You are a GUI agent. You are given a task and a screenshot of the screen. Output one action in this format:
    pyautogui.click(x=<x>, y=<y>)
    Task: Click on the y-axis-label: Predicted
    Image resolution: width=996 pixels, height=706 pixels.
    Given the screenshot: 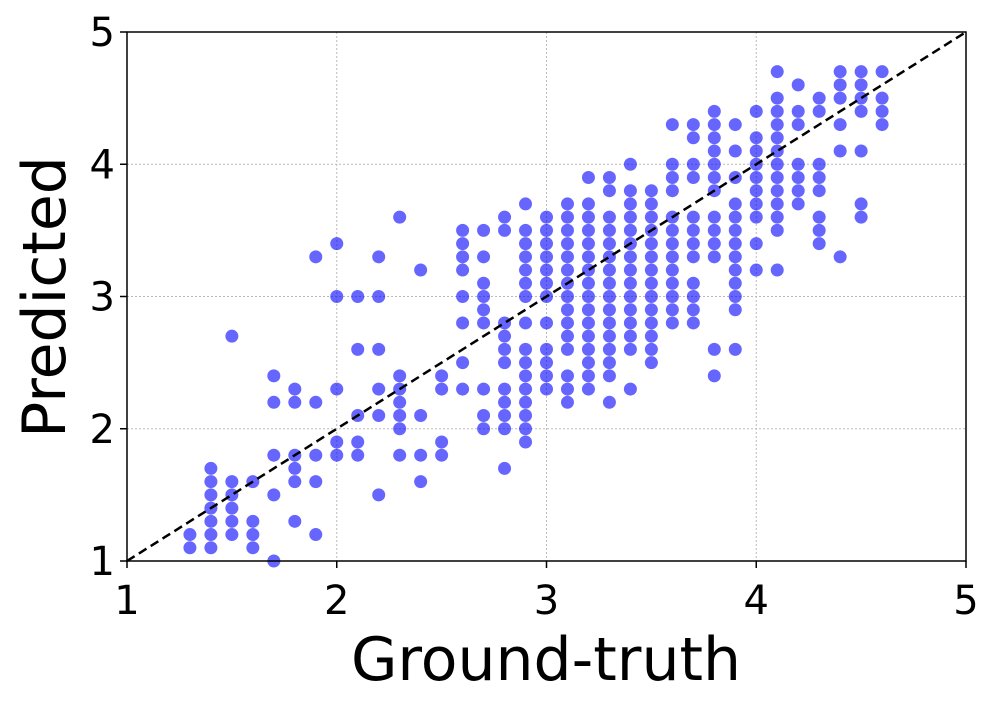 What is the action you would take?
    pyautogui.click(x=45, y=297)
    